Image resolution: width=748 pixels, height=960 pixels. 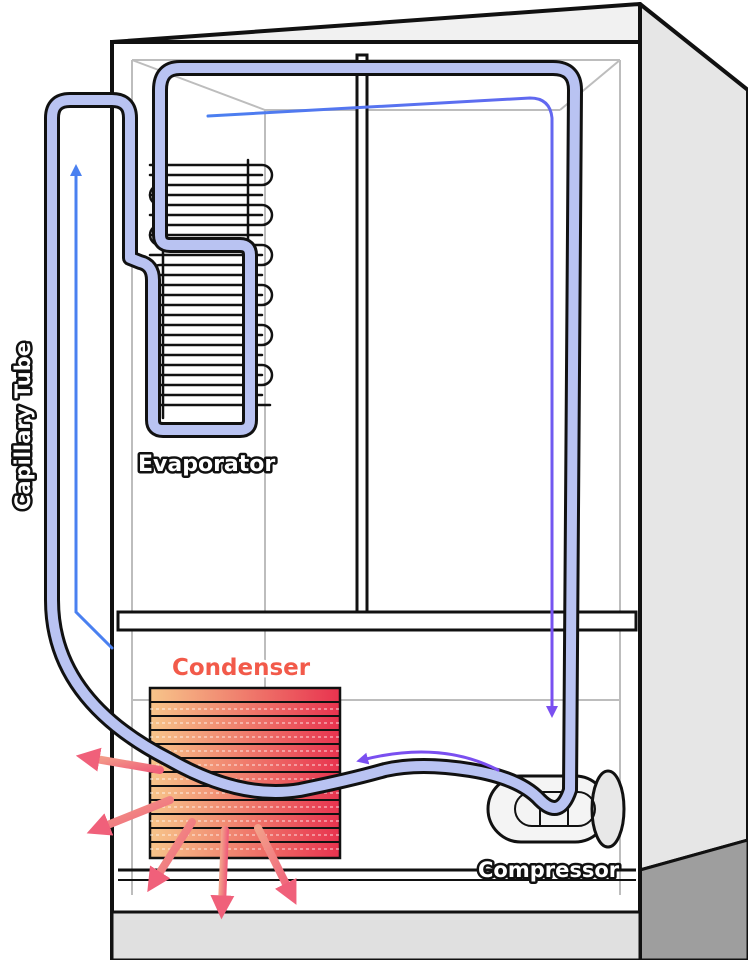 What do you see at coordinates (377, 621) in the screenshot?
I see `compartment-divider` at bounding box center [377, 621].